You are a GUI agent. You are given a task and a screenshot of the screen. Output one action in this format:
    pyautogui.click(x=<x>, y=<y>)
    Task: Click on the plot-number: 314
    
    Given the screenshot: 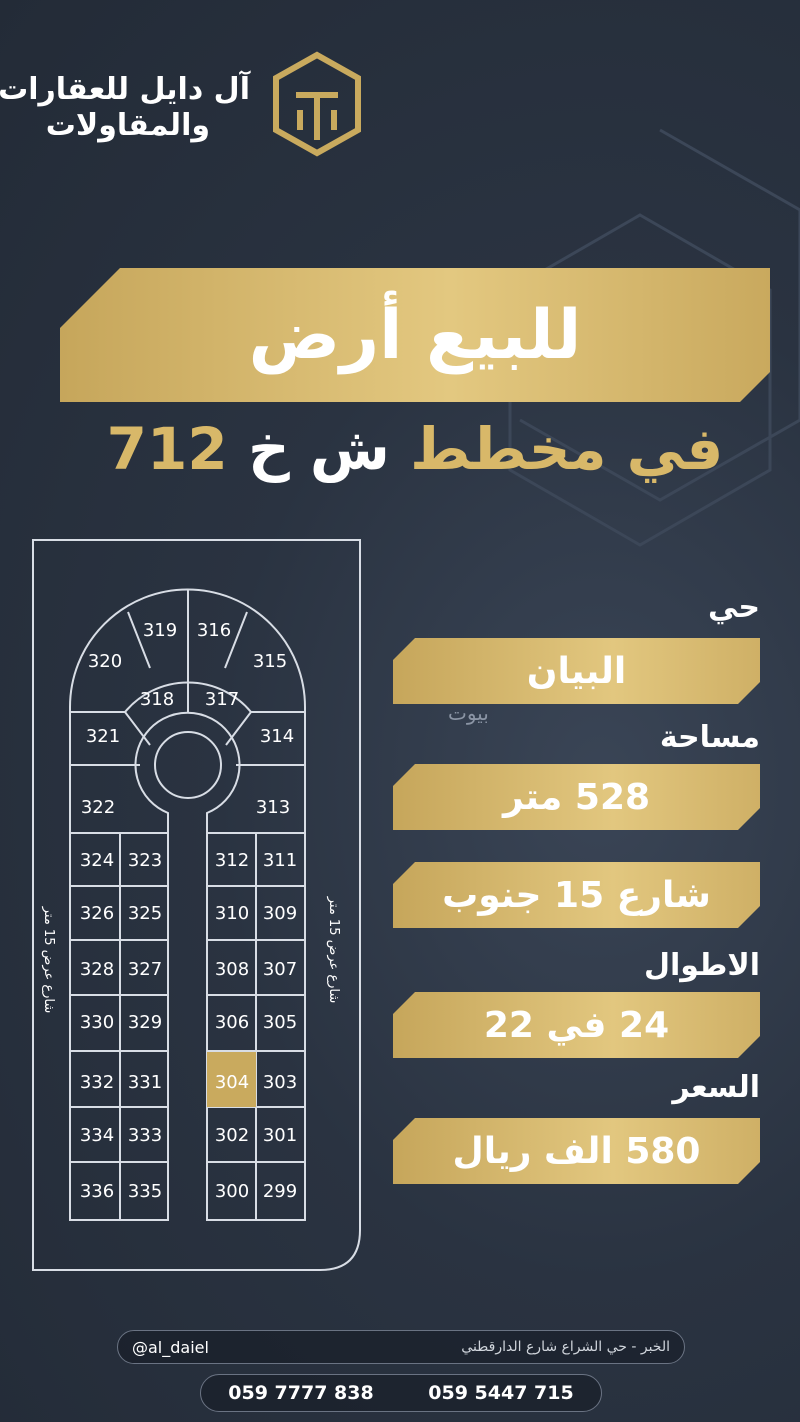 What is the action you would take?
    pyautogui.click(x=277, y=736)
    